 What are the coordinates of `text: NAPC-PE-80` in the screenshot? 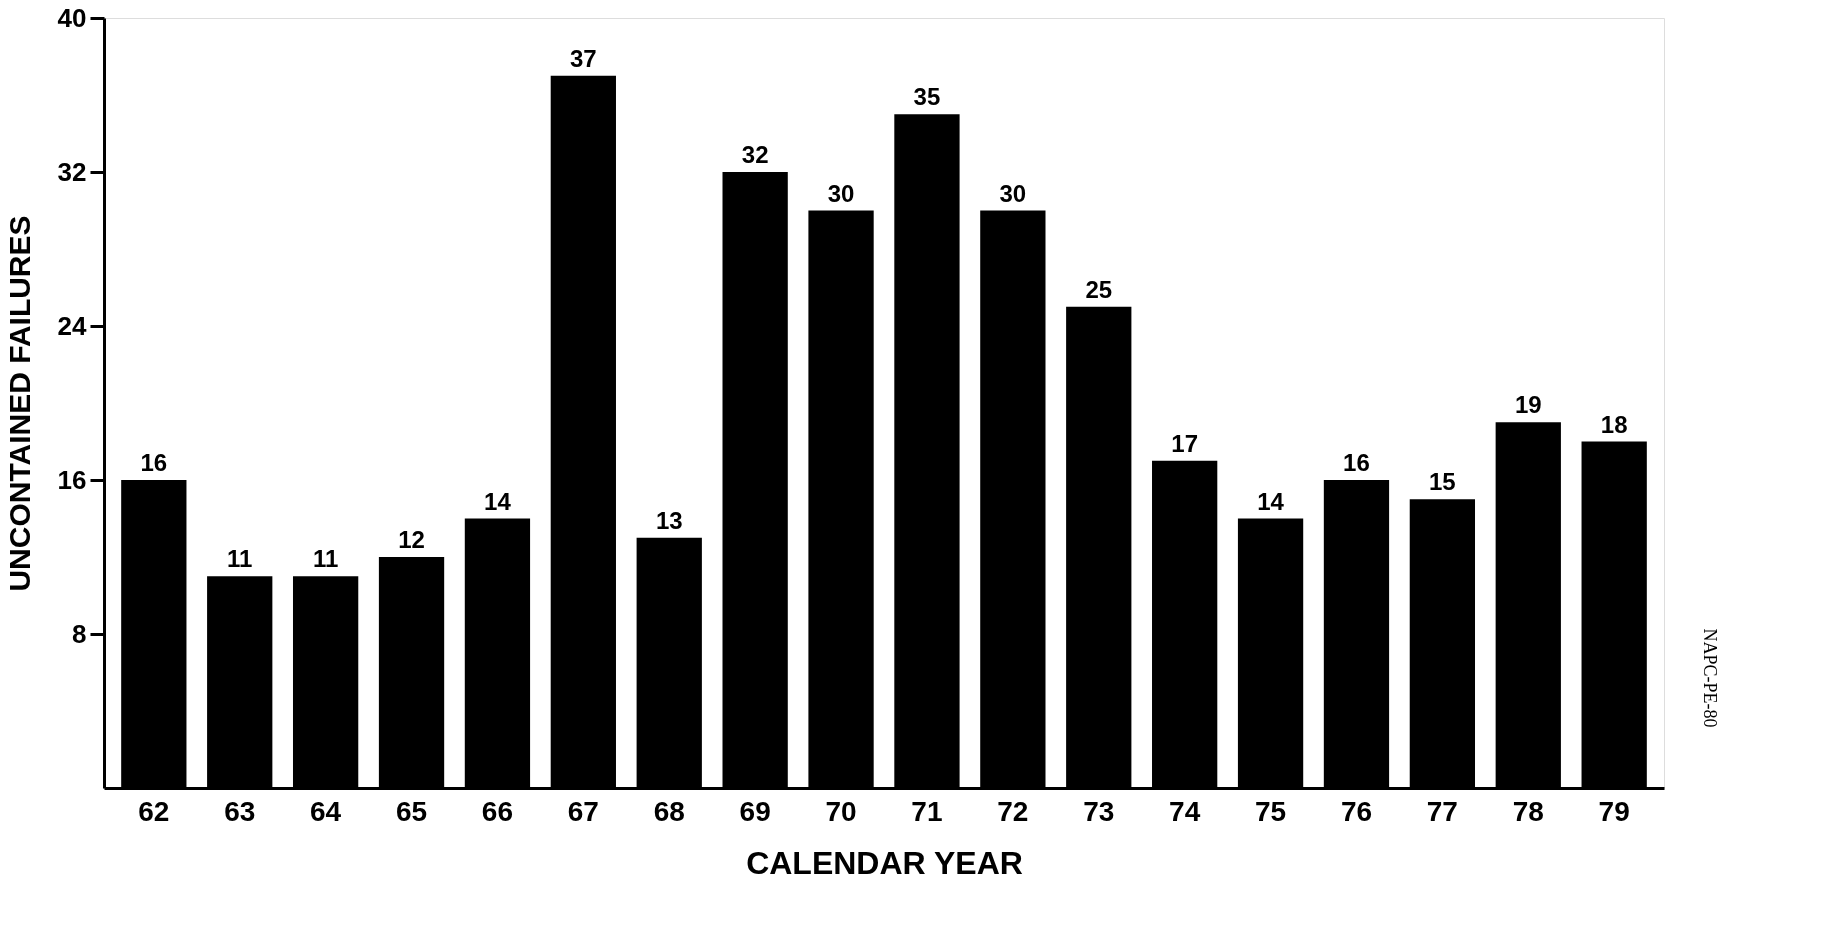 It's located at (1710, 678).